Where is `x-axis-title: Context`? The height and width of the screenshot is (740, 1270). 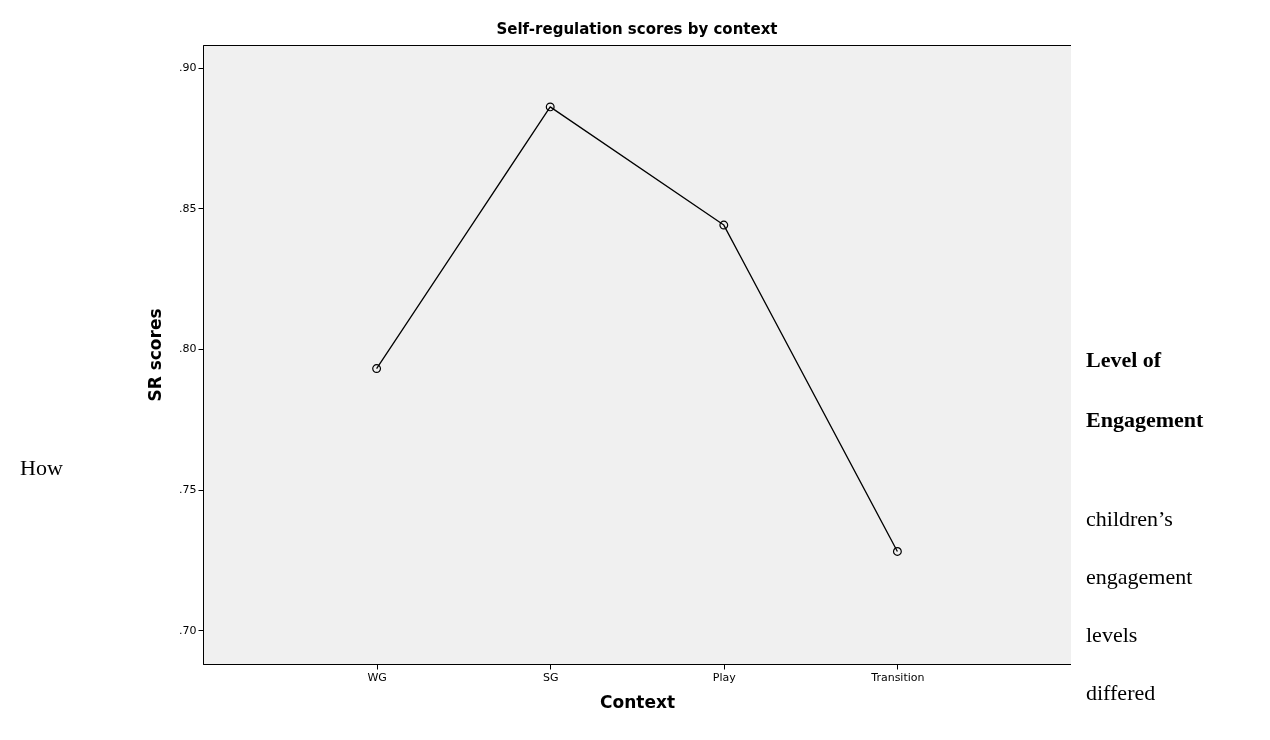
x-axis-title: Context is located at coordinates (637, 701).